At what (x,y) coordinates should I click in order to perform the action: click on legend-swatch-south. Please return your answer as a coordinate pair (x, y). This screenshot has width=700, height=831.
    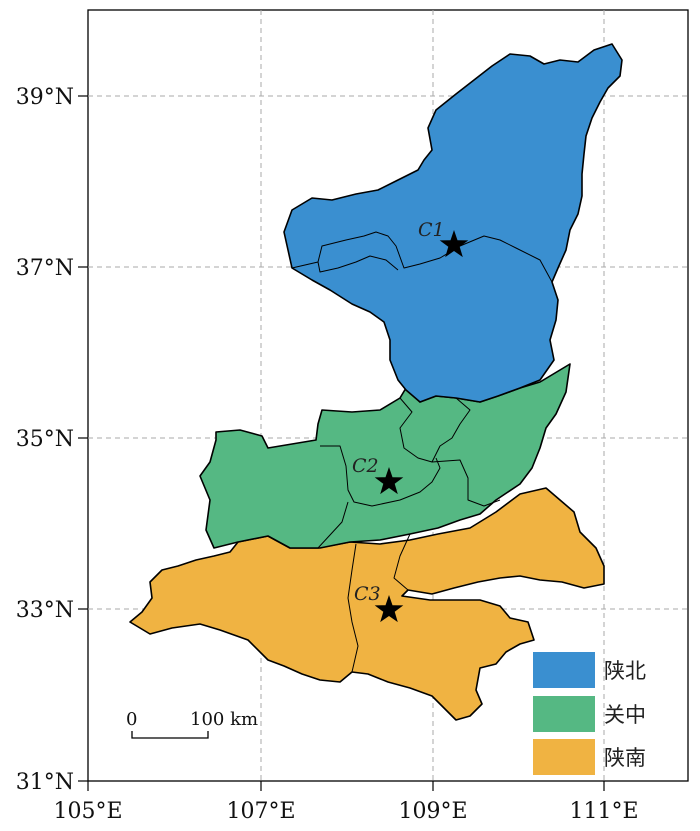
    Looking at the image, I should click on (564, 757).